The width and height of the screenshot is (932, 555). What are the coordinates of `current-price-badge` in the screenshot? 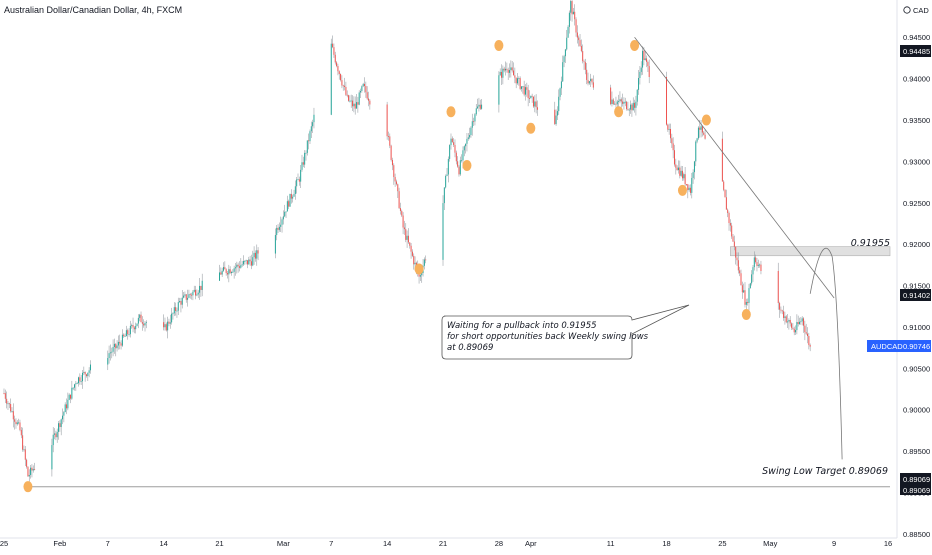 It's located at (899, 346).